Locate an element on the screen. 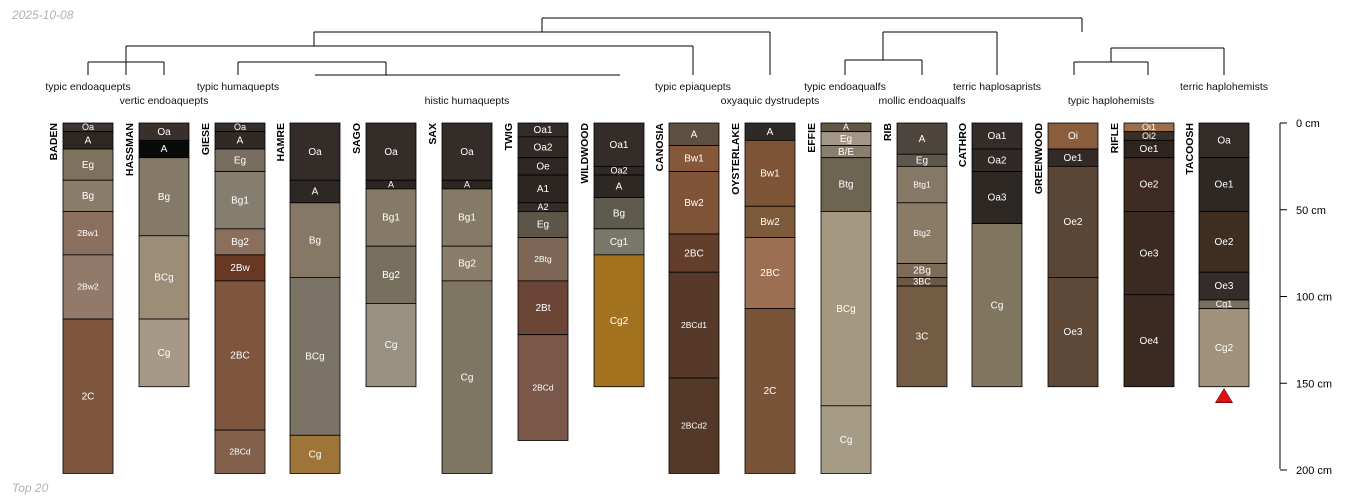  horizon-label: Oa3 is located at coordinates (997, 198).